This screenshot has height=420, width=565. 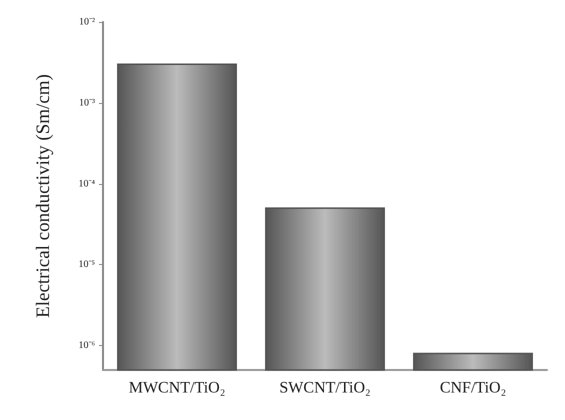 What do you see at coordinates (86, 264) in the screenshot?
I see `y-tick-label: 10⁻⁵` at bounding box center [86, 264].